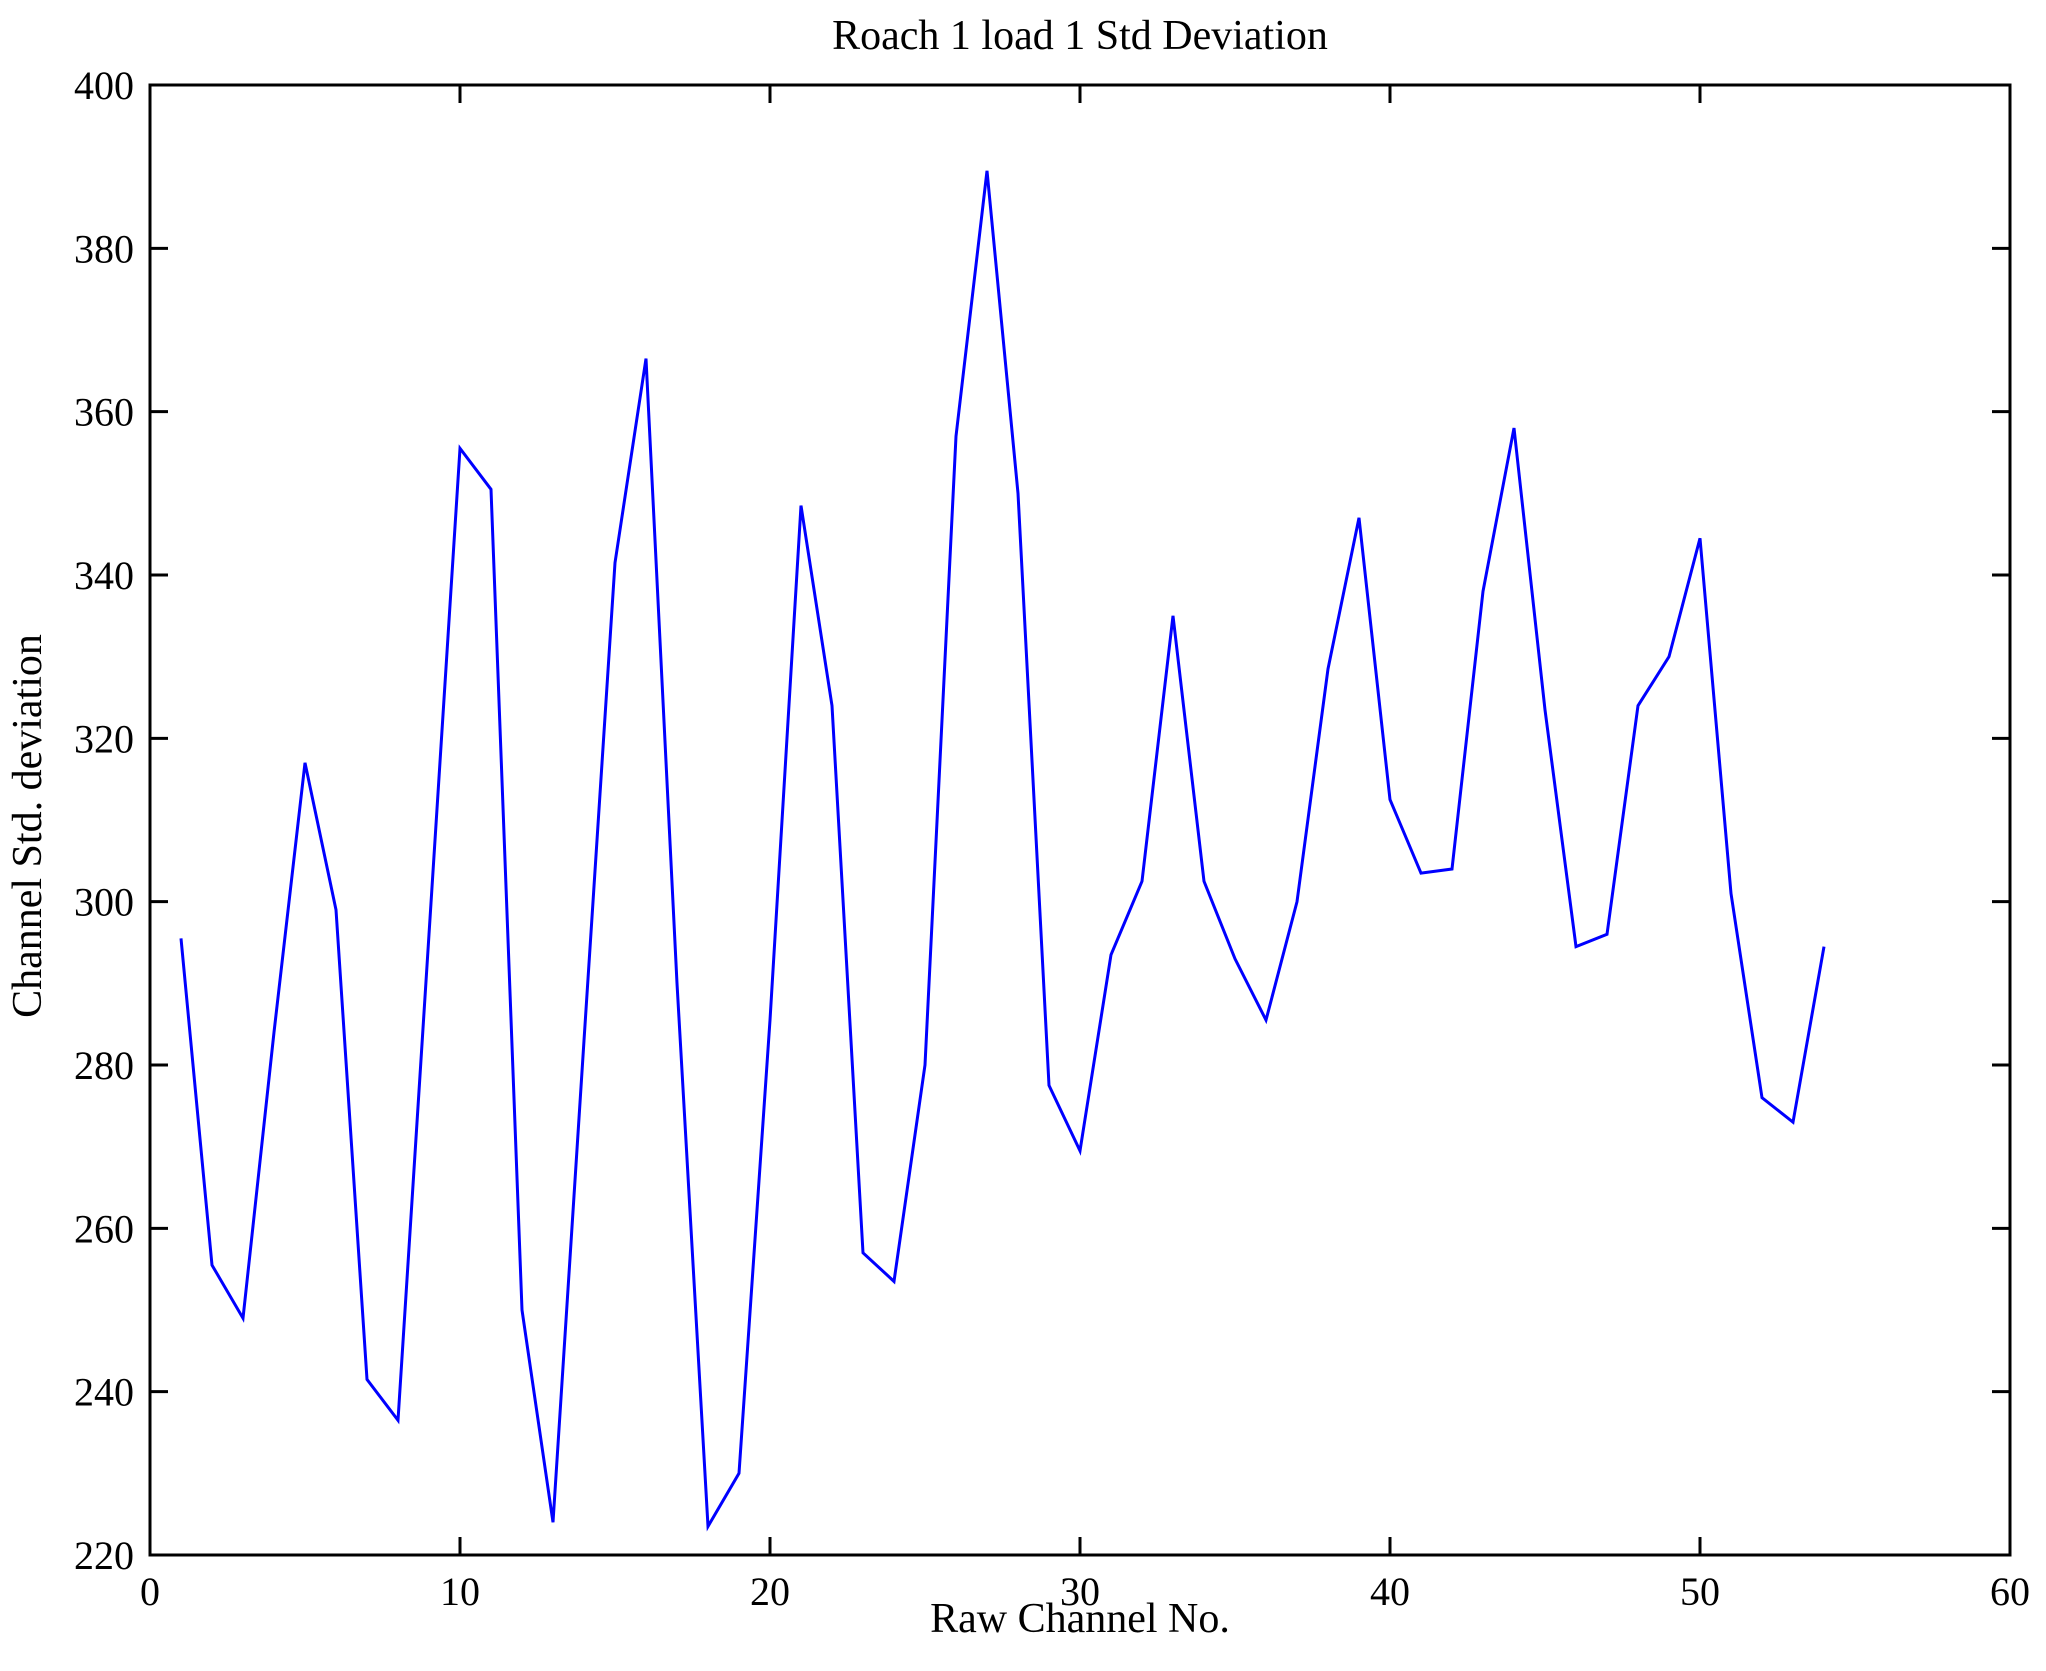 The width and height of the screenshot is (2046, 1671). What do you see at coordinates (104, 412) in the screenshot?
I see `y-tick-label: 360` at bounding box center [104, 412].